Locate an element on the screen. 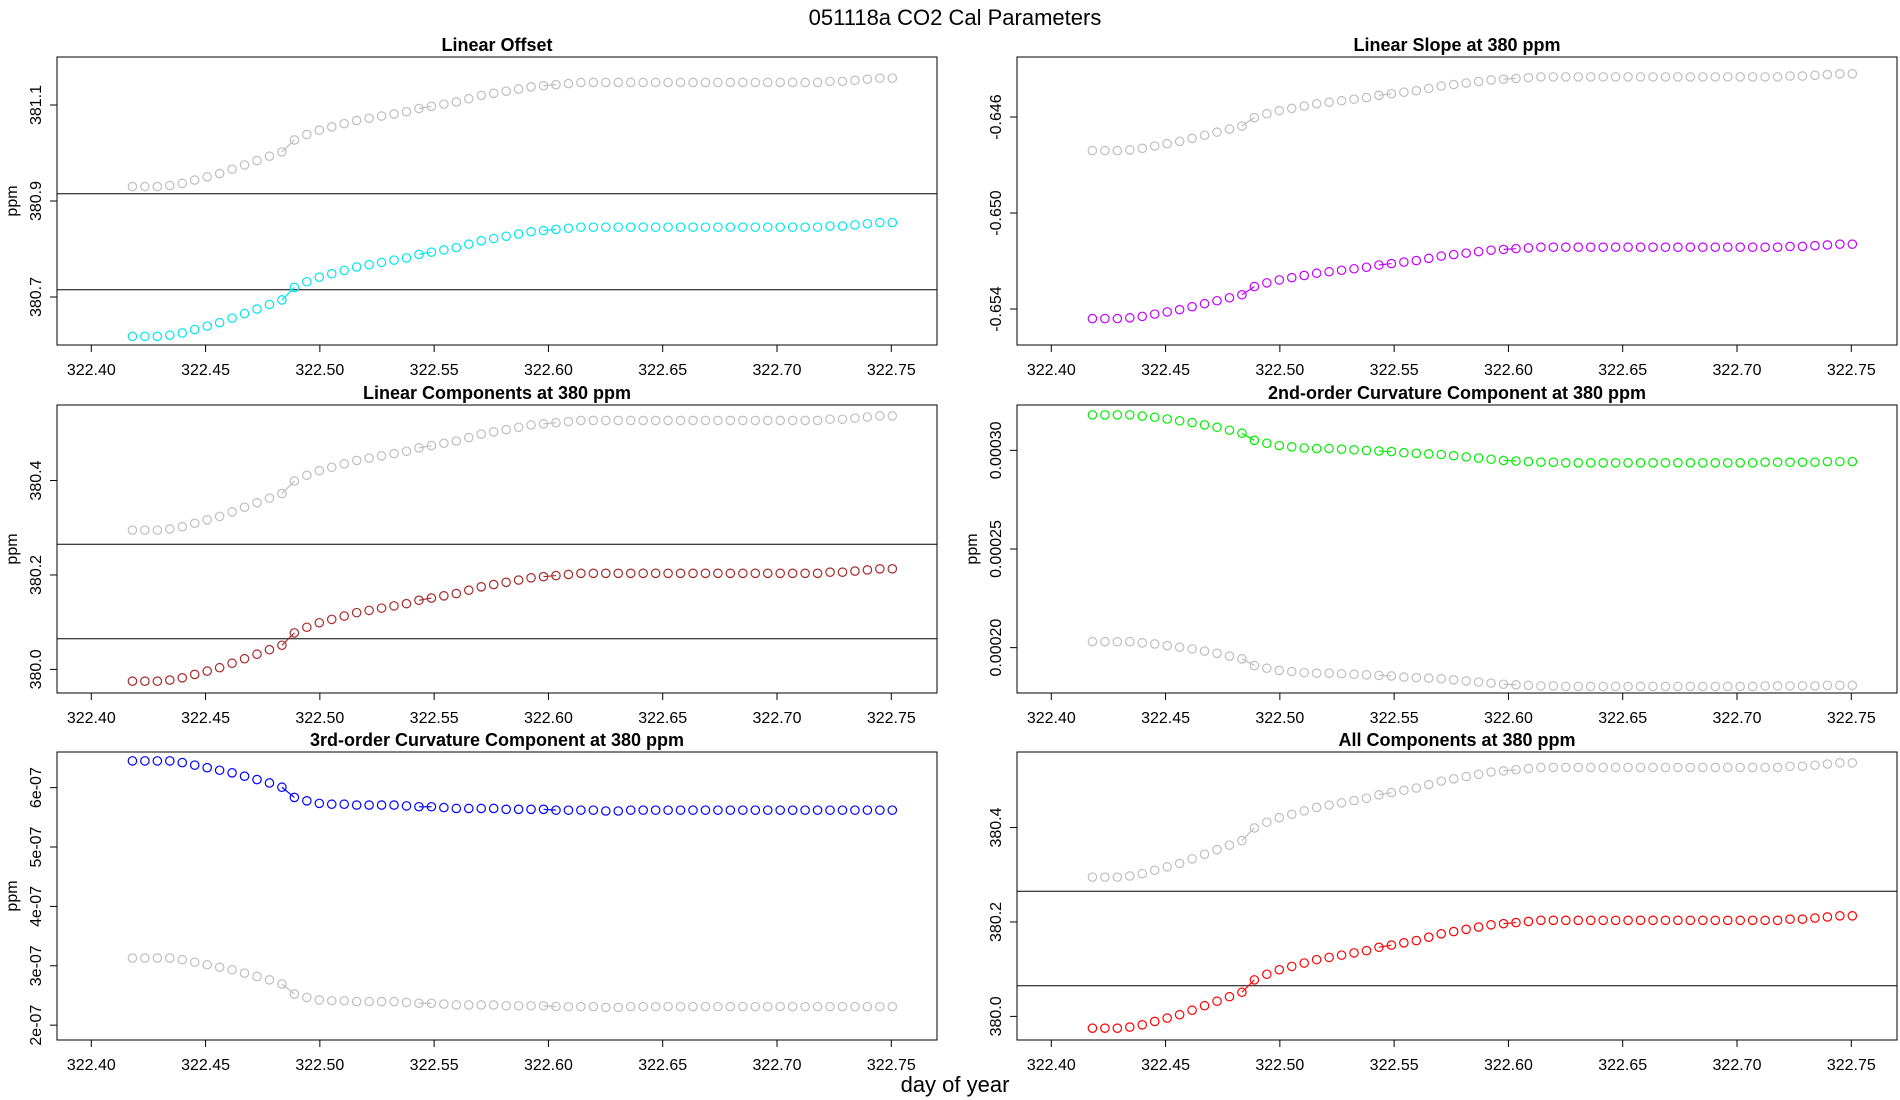 The height and width of the screenshot is (1100, 1900). x-tick-label: 322.75 is located at coordinates (891, 370).